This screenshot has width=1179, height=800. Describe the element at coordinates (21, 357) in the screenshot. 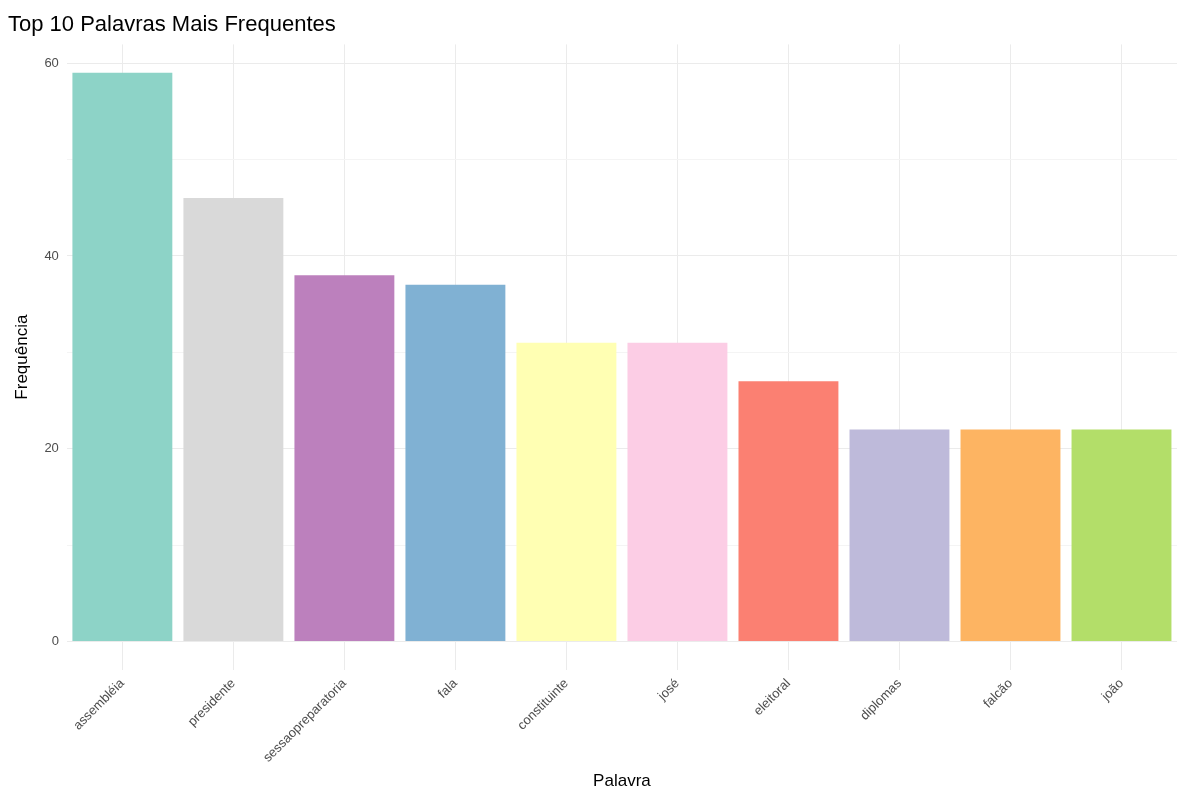

I see `y-axis-title: Frequência` at that location.